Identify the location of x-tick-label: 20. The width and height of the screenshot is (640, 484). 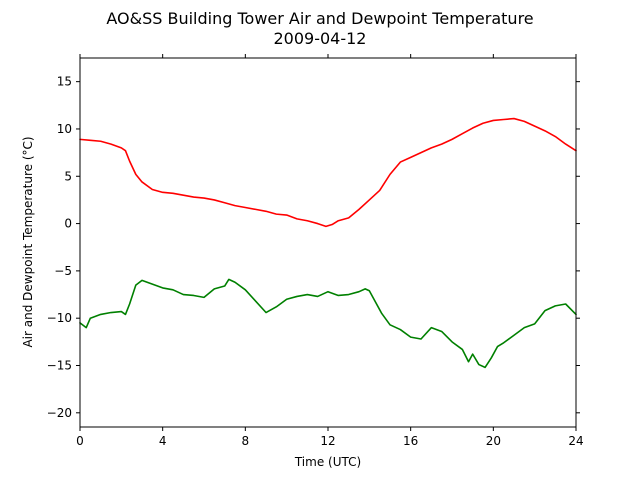
(493, 441).